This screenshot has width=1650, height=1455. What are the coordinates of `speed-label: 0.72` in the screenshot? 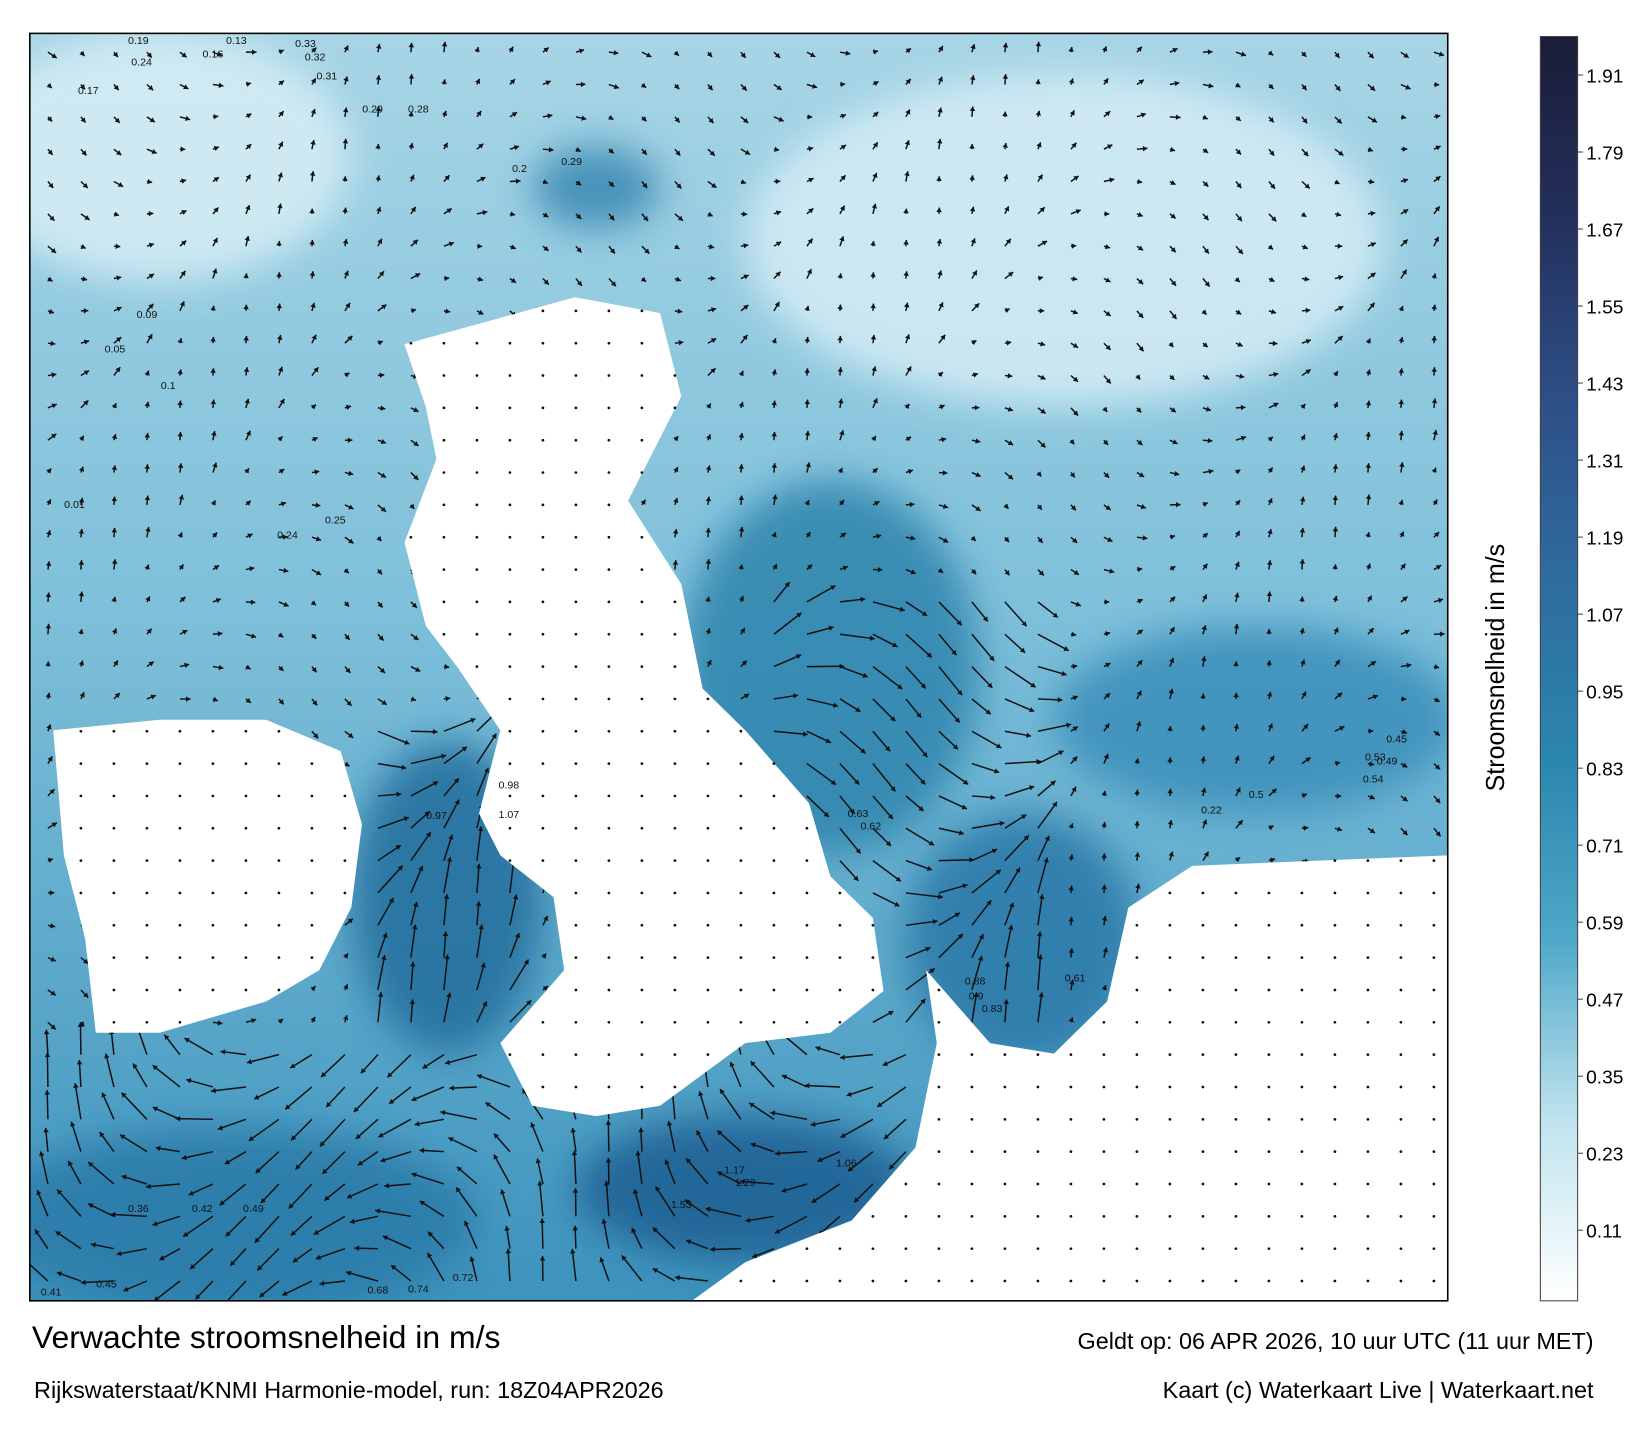 It's located at (463, 1278).